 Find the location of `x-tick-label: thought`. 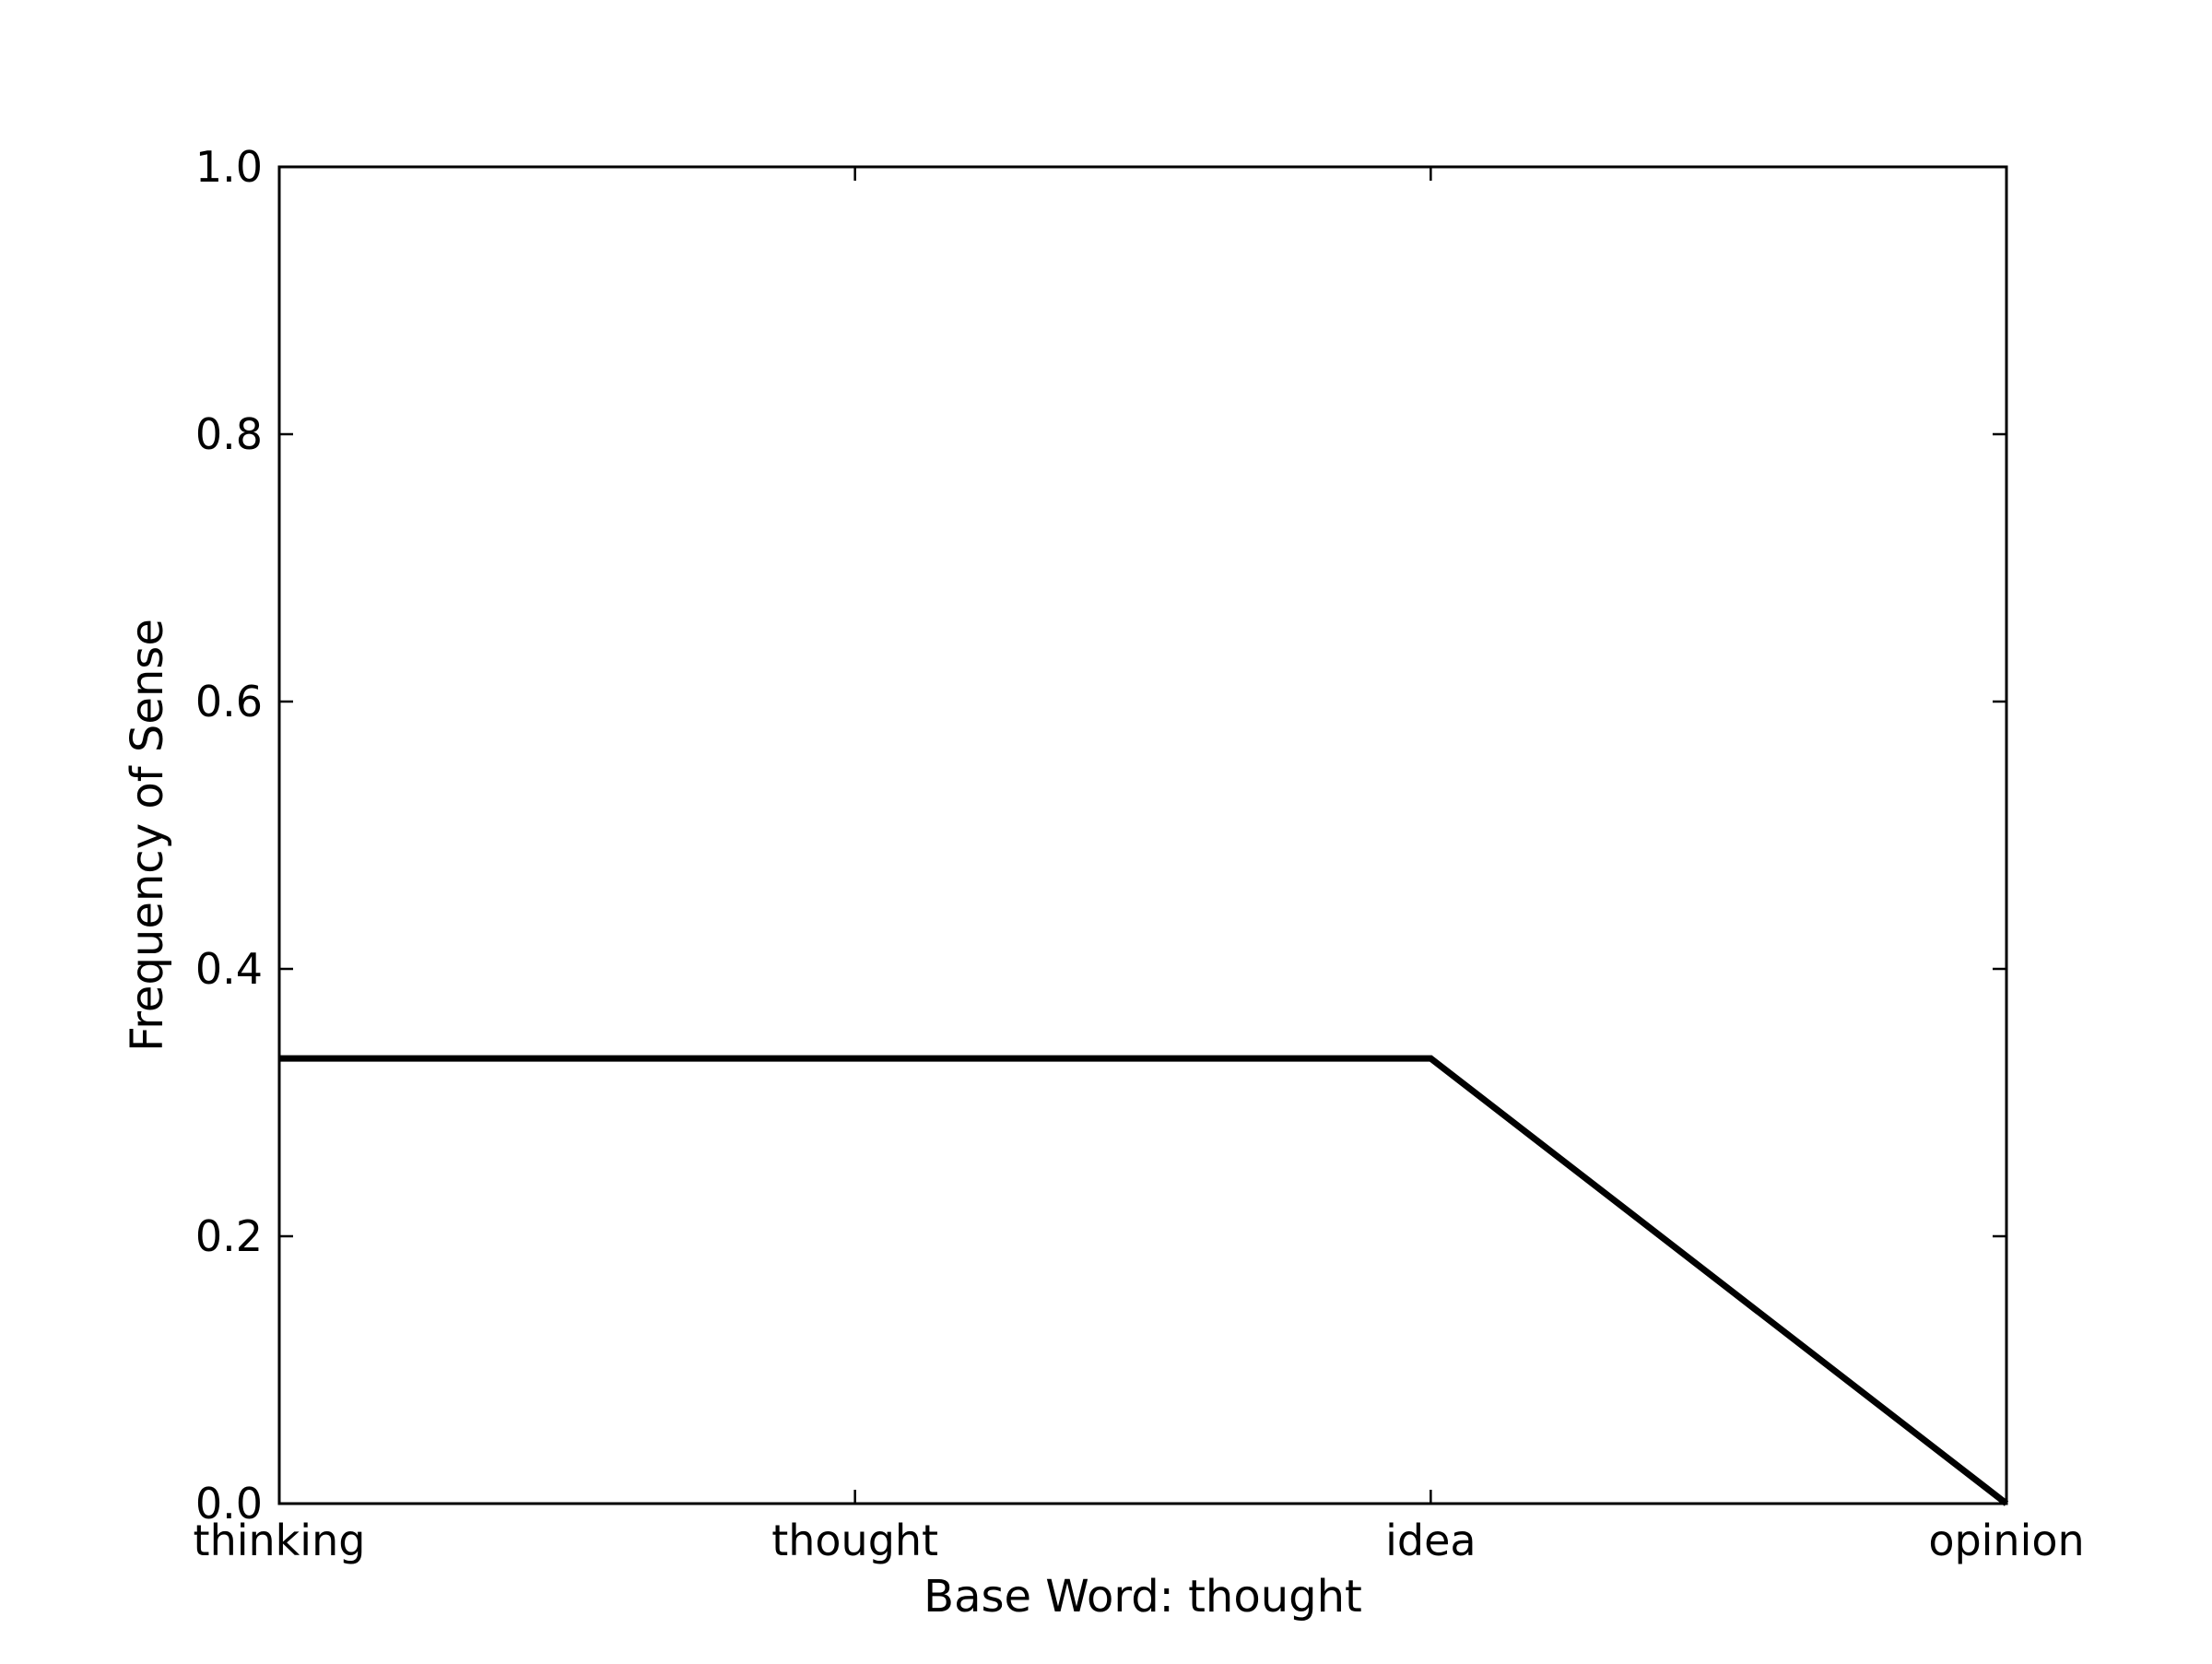

x-tick-label: thought is located at coordinates (854, 1540).